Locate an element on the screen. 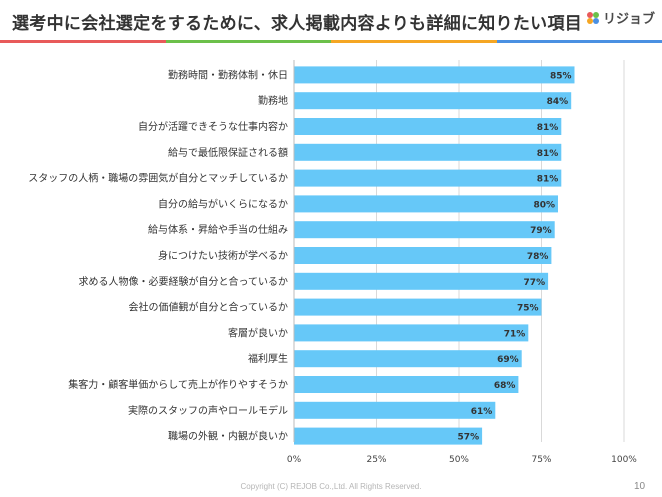 The height and width of the screenshot is (497, 662). logo: リジョブ is located at coordinates (620, 17).